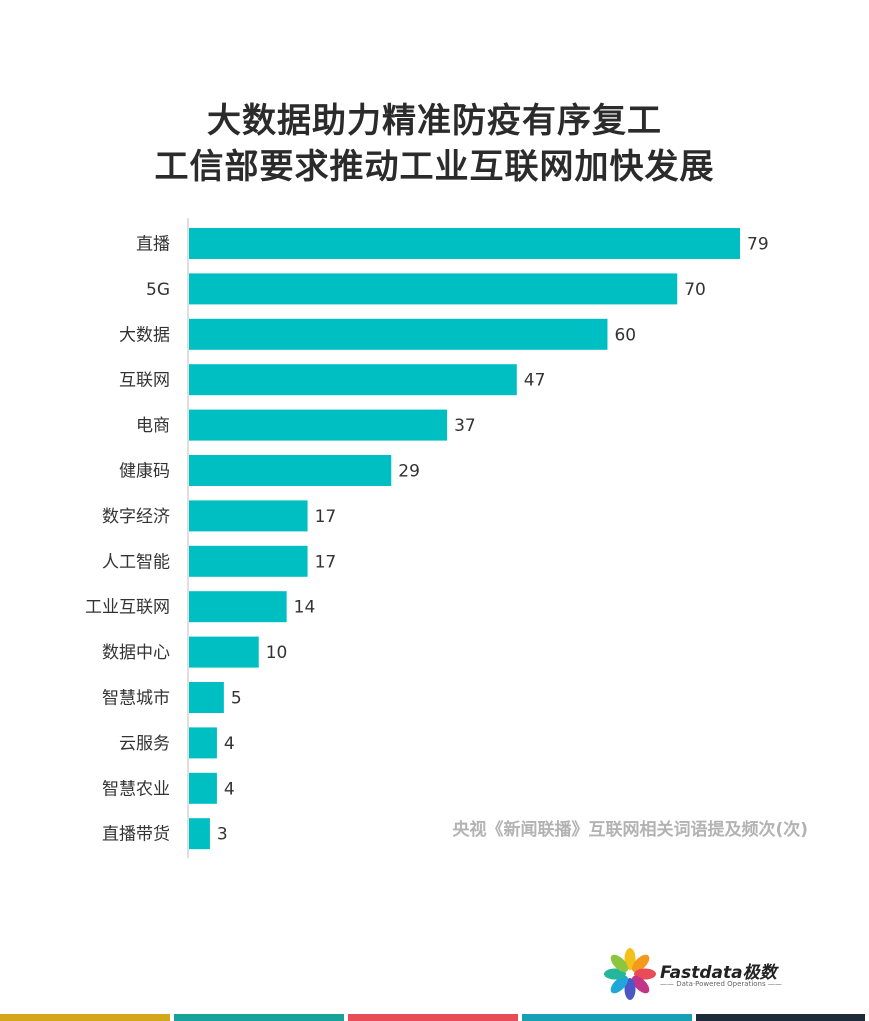  I want to click on value-label: 79, so click(758, 245).